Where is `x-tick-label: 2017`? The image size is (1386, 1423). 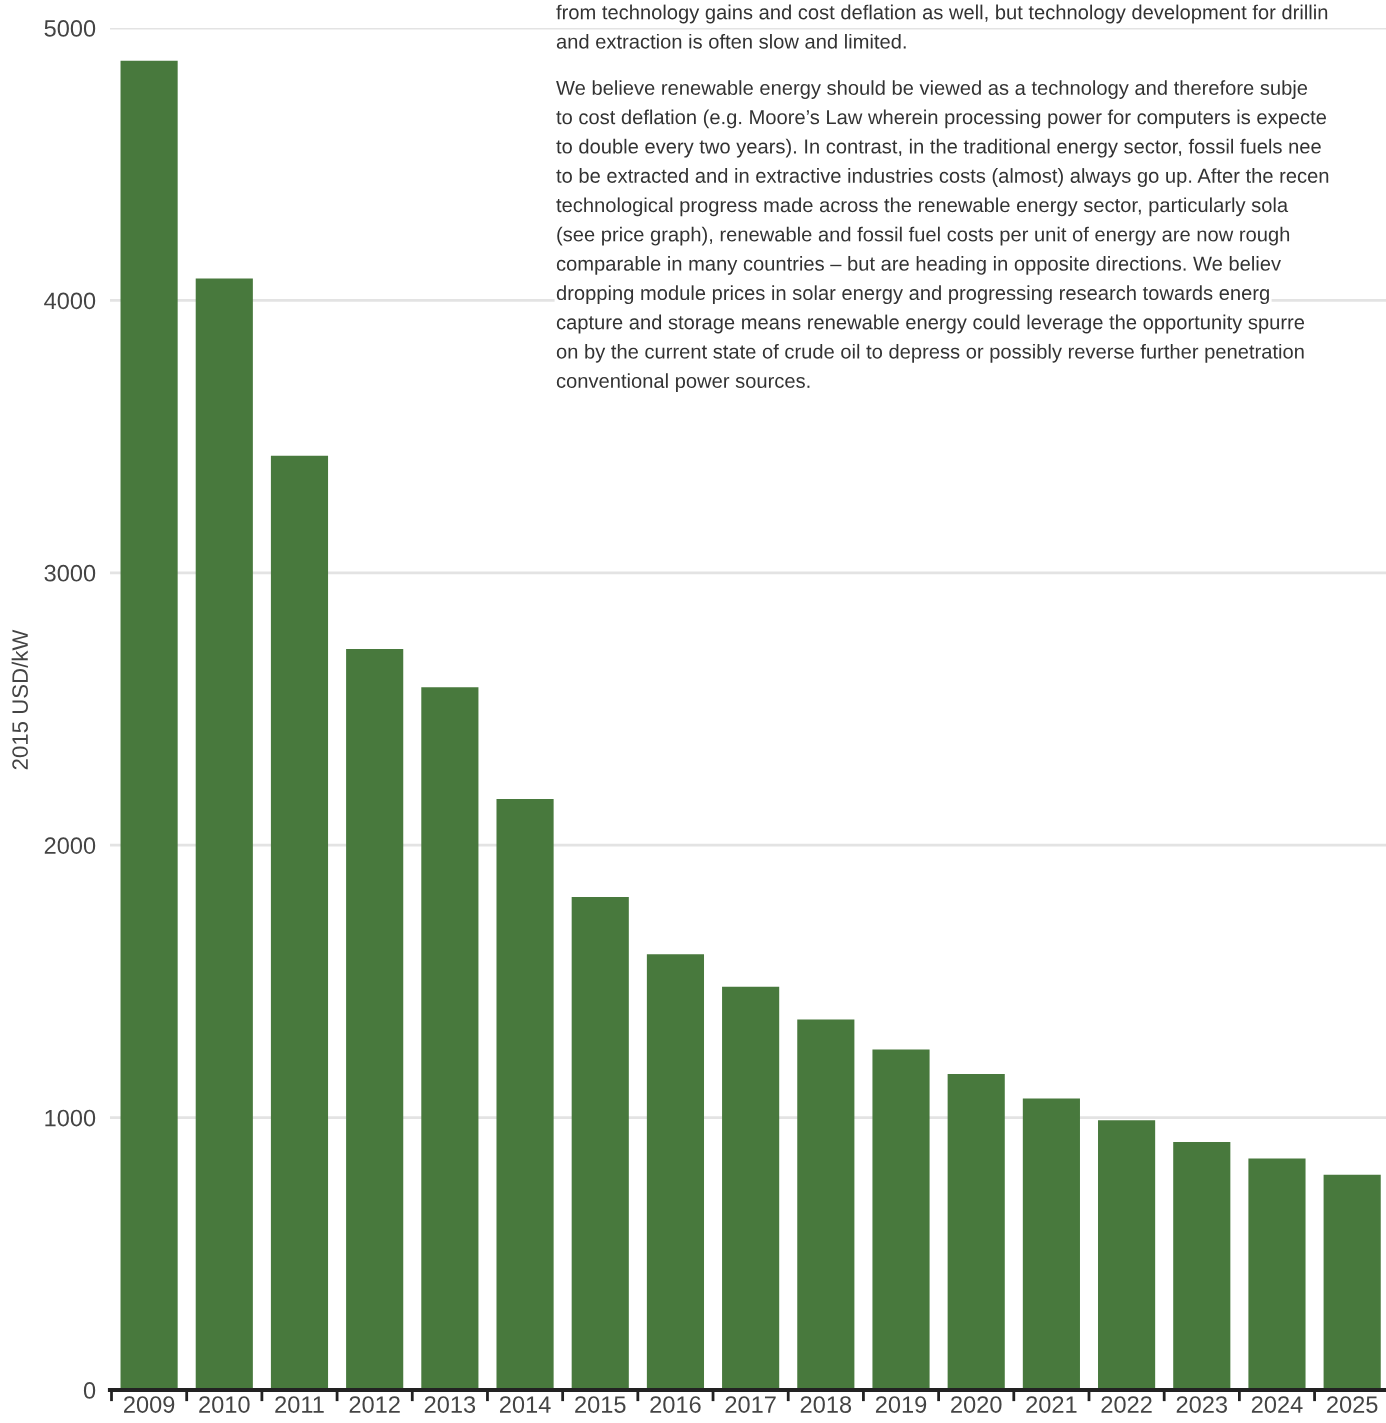
x-tick-label: 2017 is located at coordinates (750, 1404).